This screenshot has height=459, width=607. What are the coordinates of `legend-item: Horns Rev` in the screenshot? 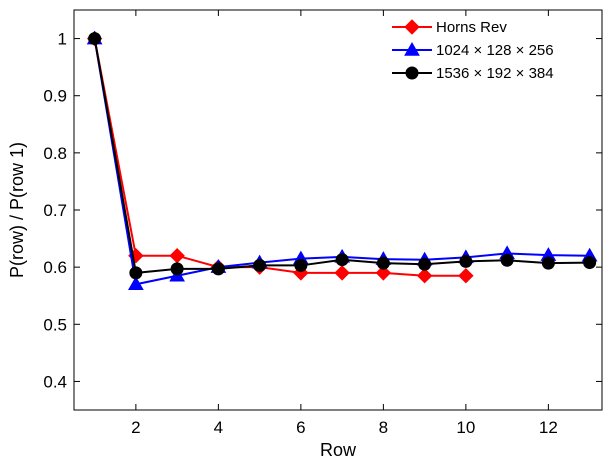 It's located at (449, 27).